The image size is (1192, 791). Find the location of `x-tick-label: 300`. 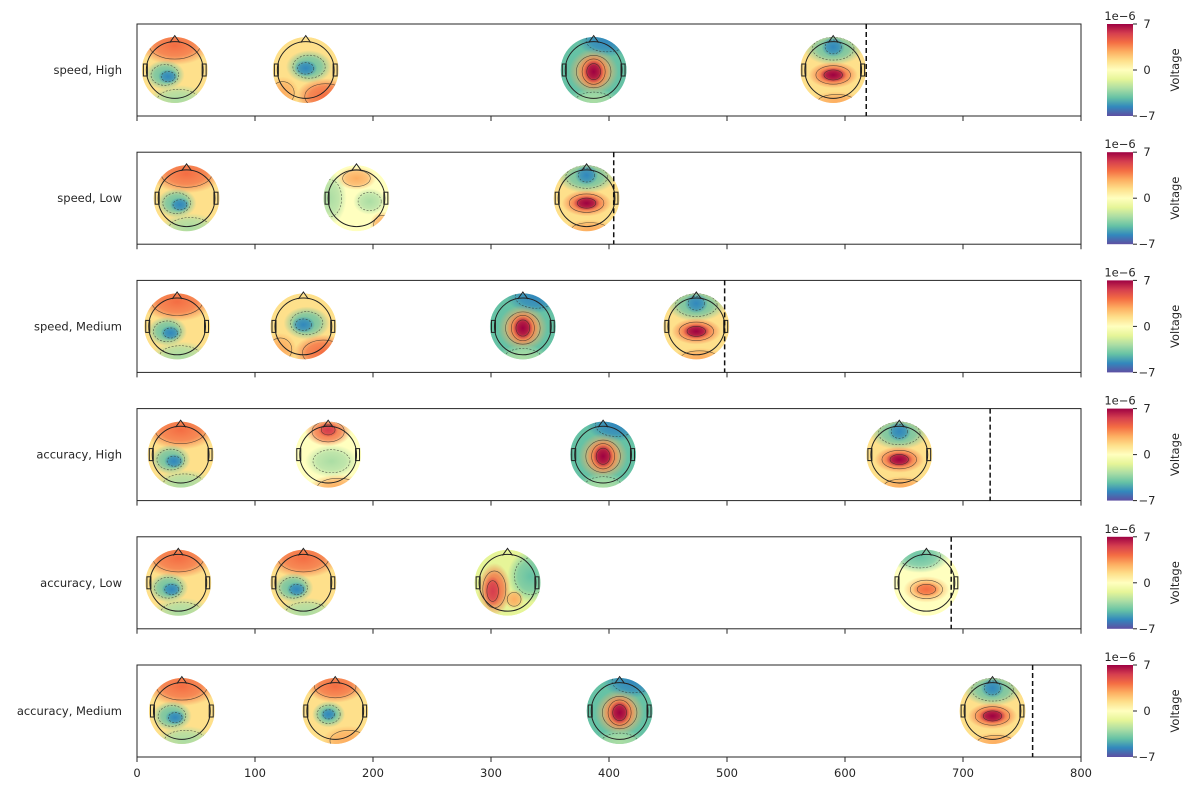

x-tick-label: 300 is located at coordinates (491, 773).